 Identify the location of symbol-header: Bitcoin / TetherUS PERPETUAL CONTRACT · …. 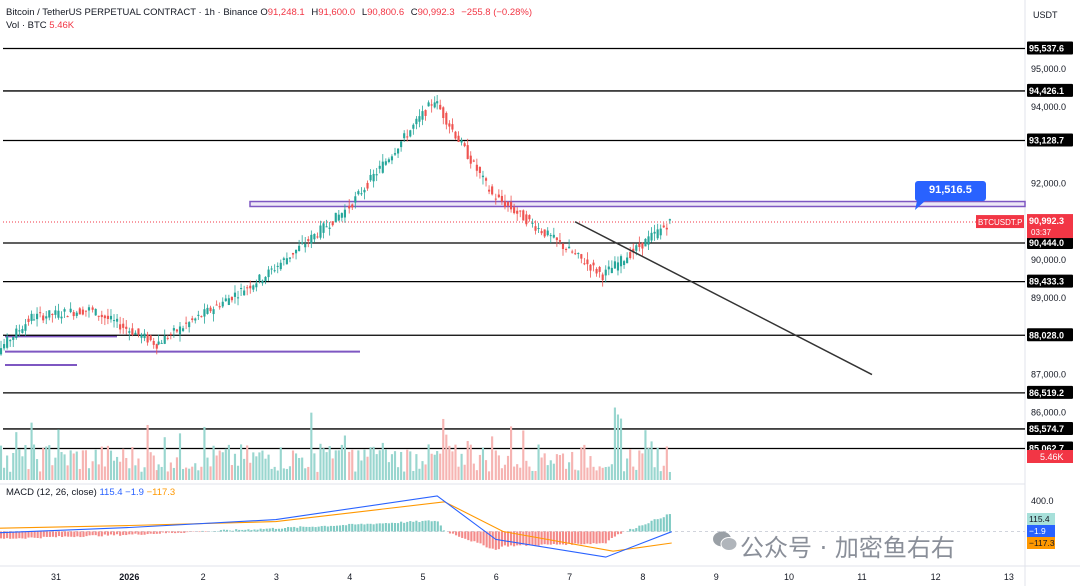
(269, 12).